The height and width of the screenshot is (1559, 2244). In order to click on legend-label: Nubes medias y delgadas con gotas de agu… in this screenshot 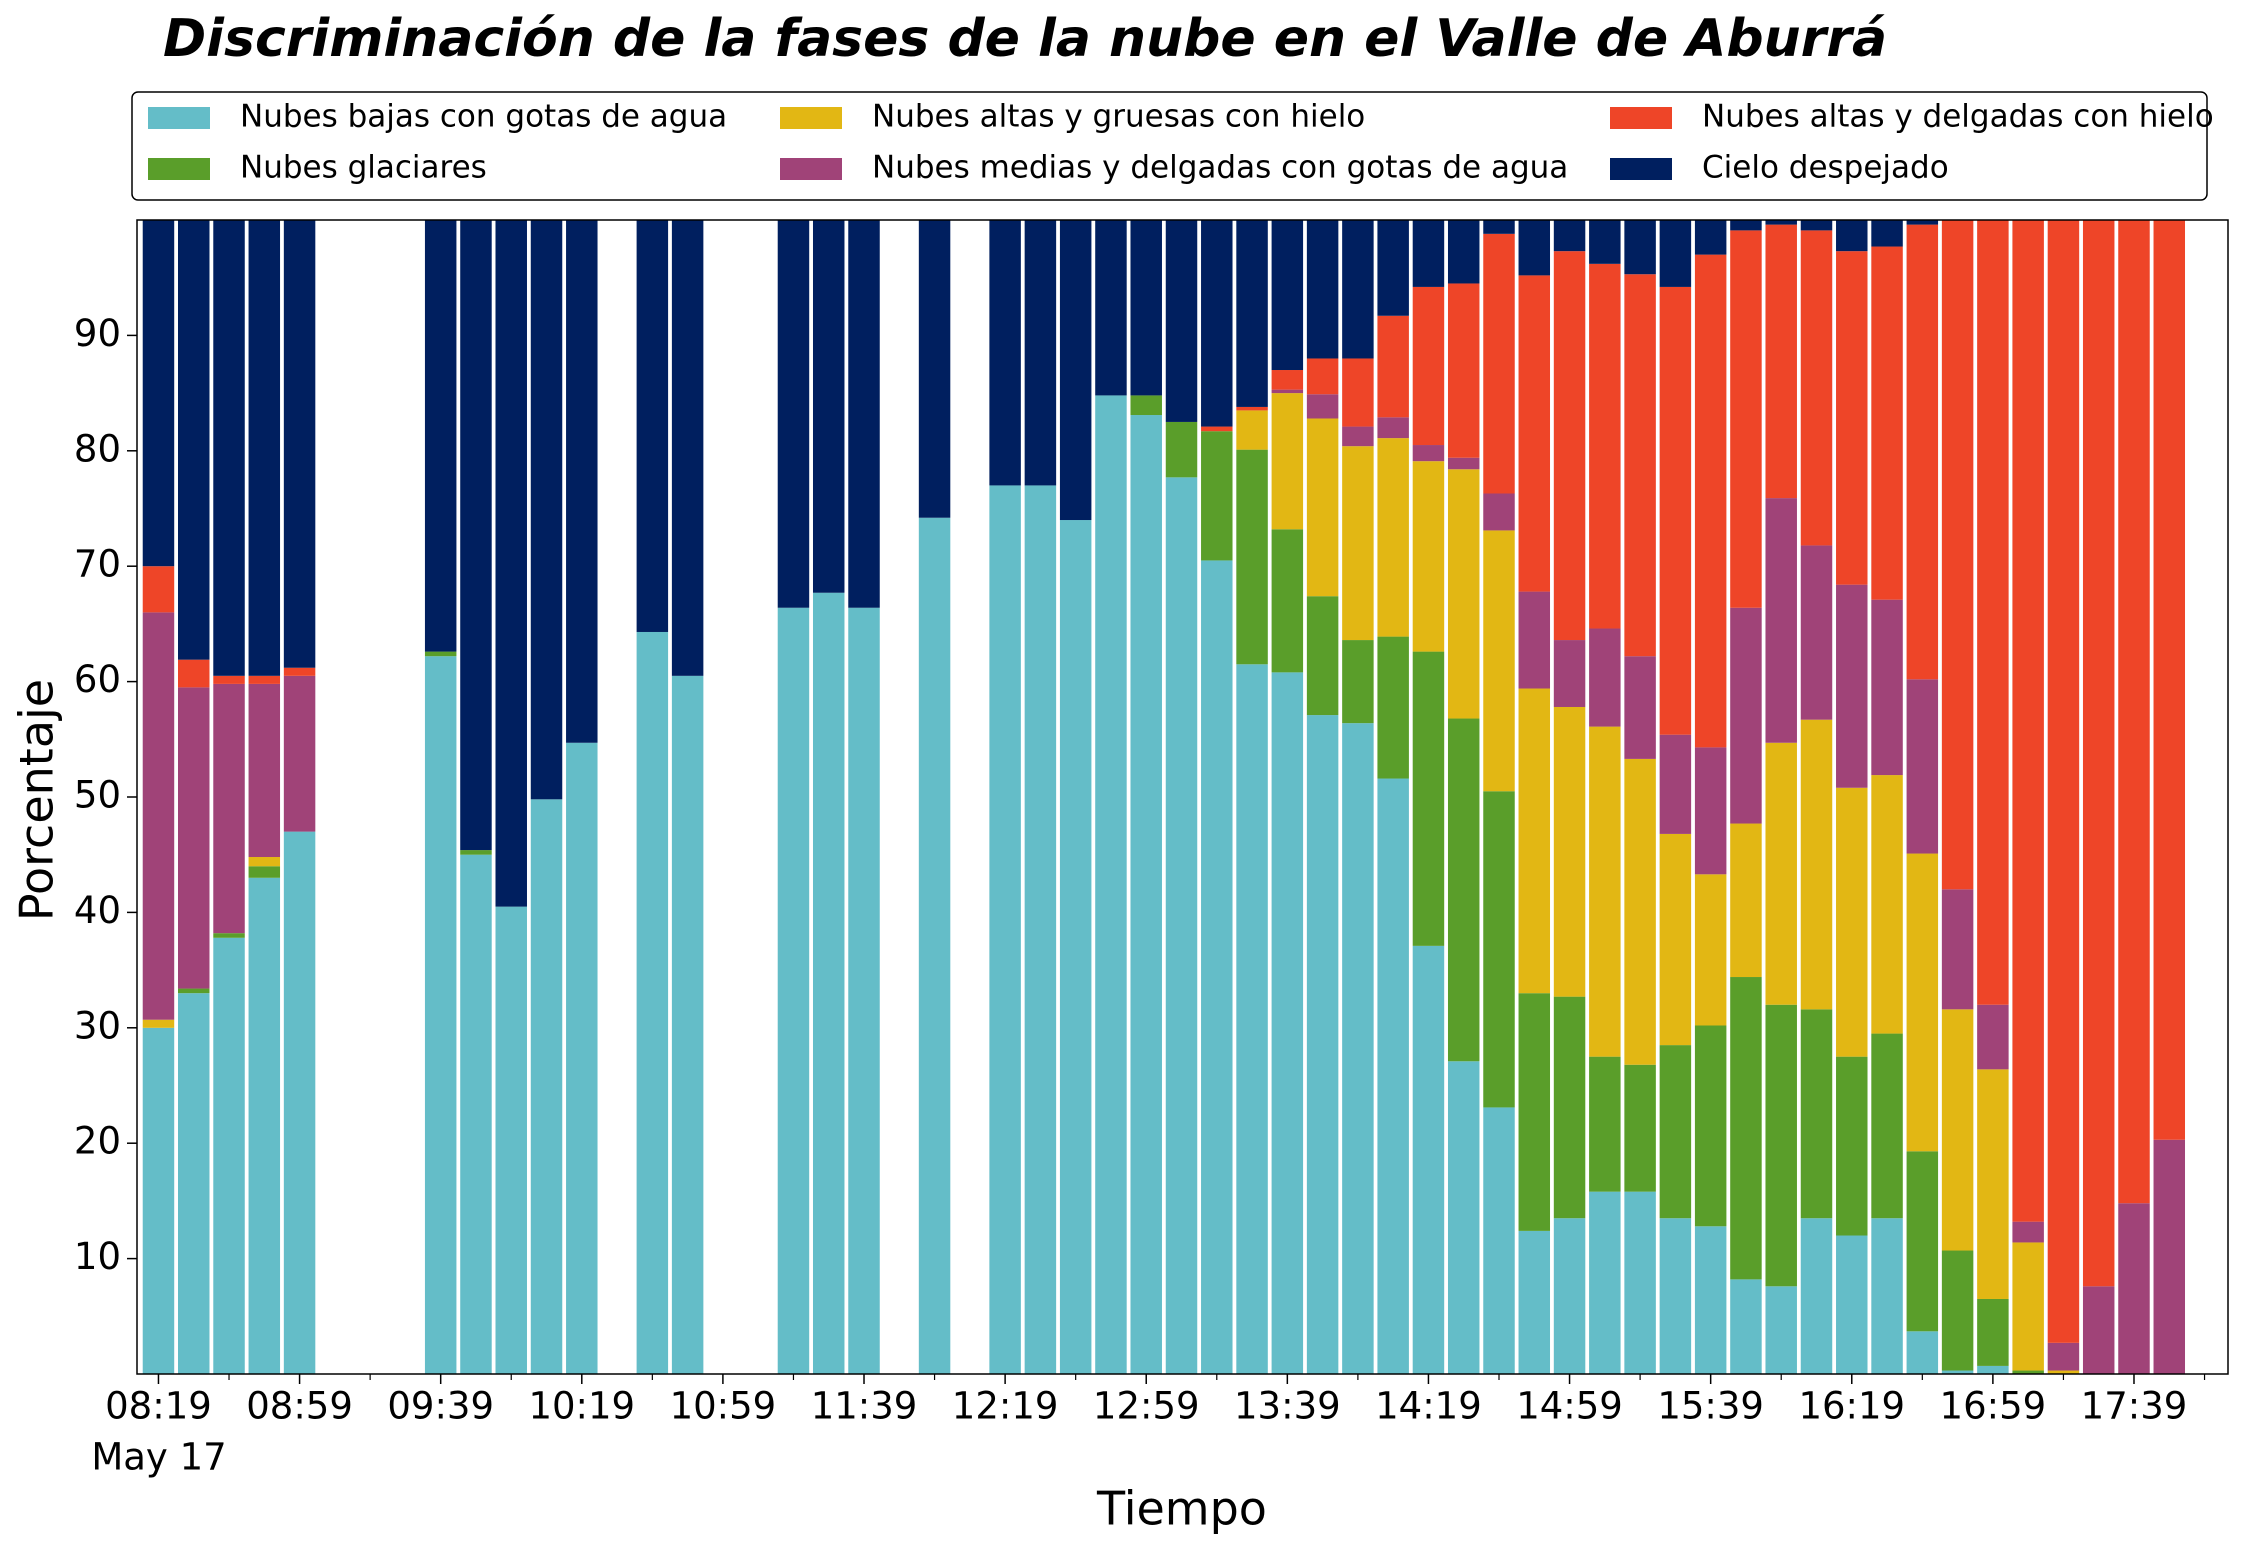, I will do `click(1220, 168)`.